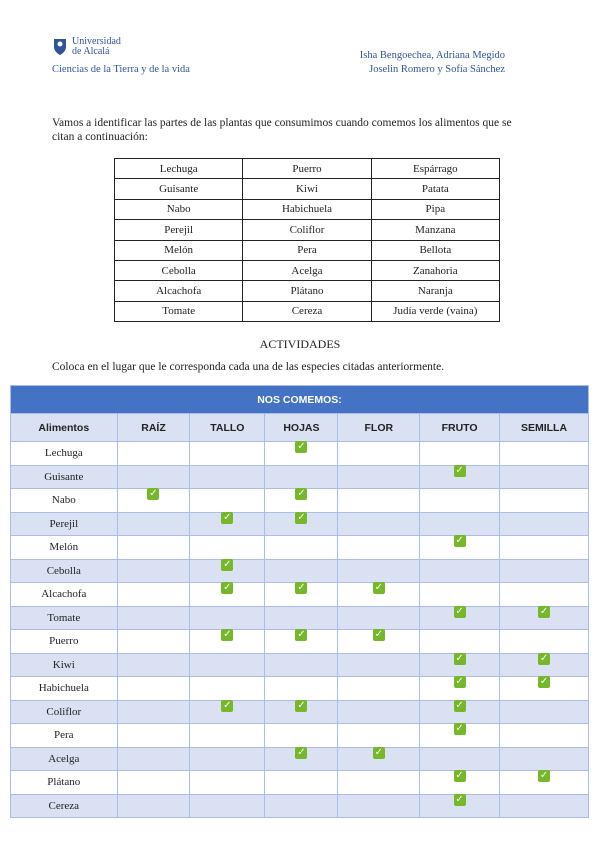 Image resolution: width=600 pixels, height=848 pixels. What do you see at coordinates (435, 291) in the screenshot?
I see `food-cell: Naranja` at bounding box center [435, 291].